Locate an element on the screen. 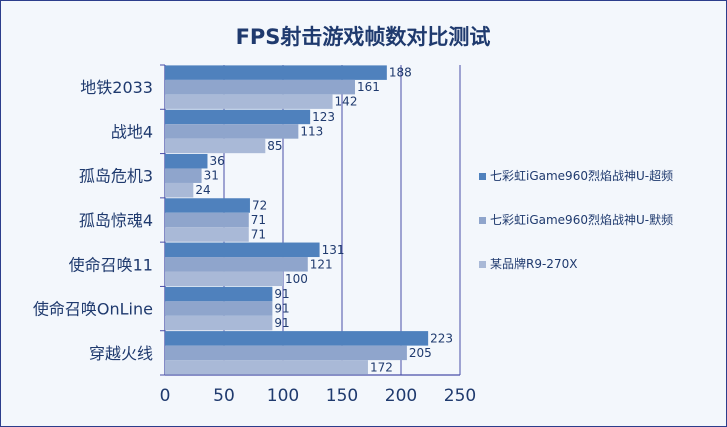 This screenshot has height=427, width=727. category-label: 孤岛惊魂4 is located at coordinates (116, 220).